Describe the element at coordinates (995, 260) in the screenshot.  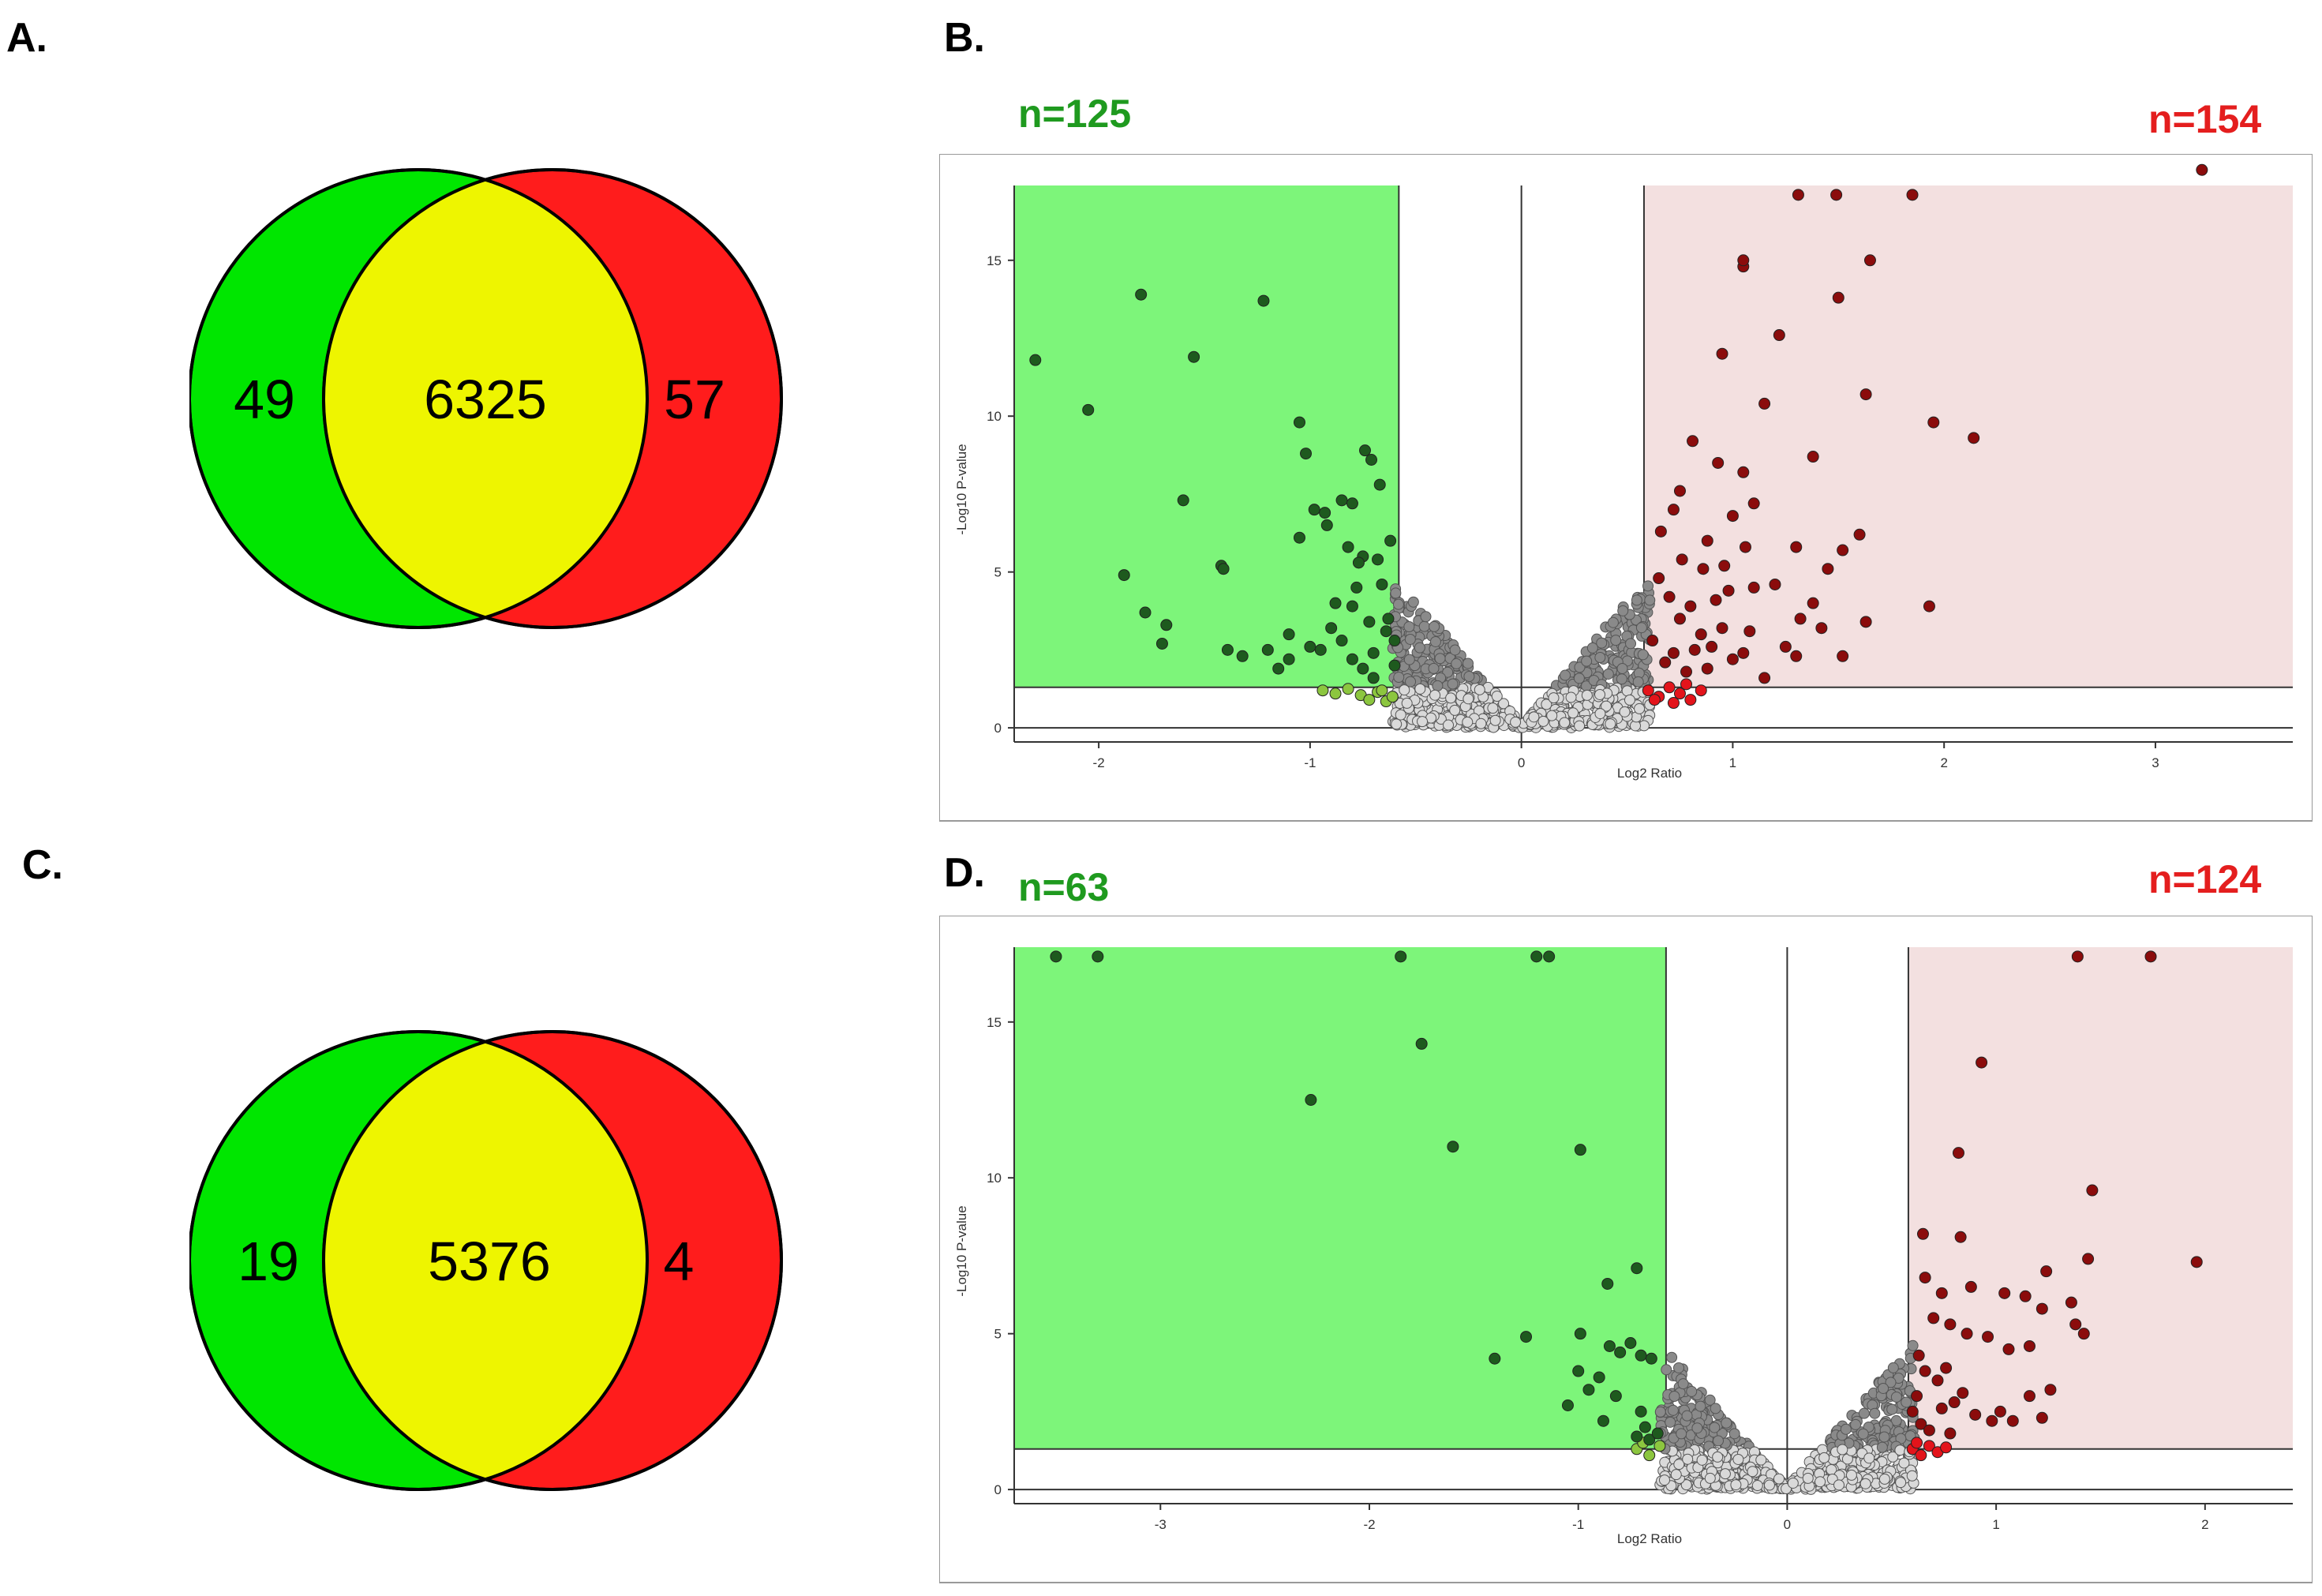
I see `volcano-b-ytick-label: 15` at that location.